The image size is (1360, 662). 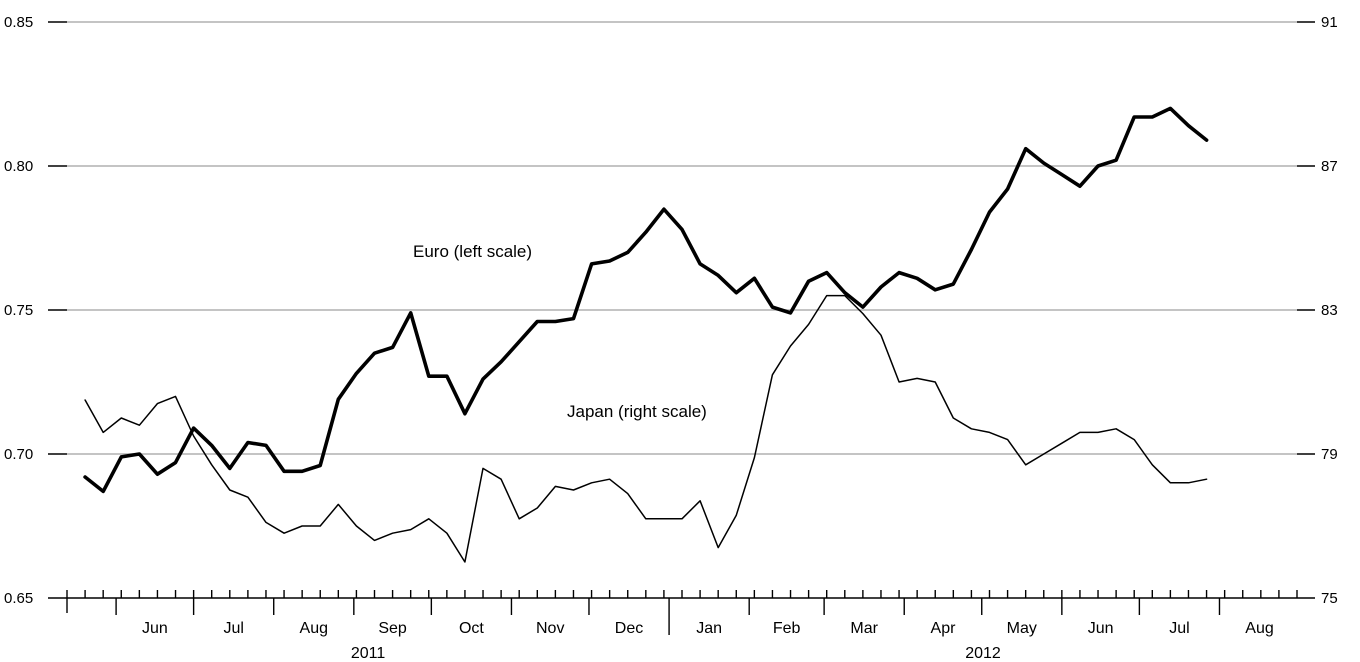 I want to click on left-tick-label: 0.80, so click(x=18, y=166).